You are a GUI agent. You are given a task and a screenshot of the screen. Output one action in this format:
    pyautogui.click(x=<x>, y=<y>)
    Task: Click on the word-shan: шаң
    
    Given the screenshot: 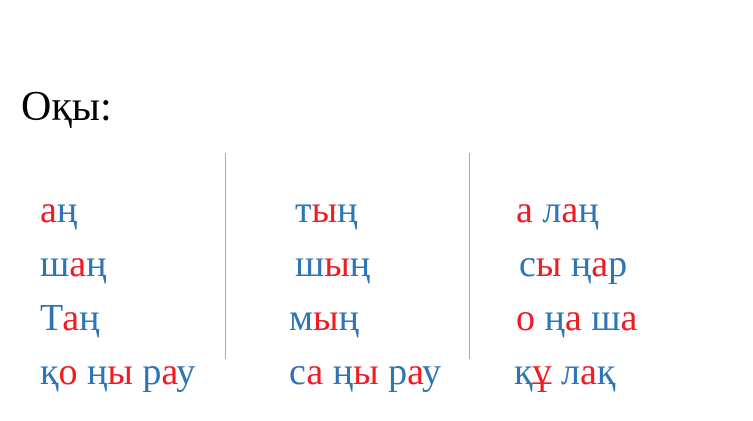 What is the action you would take?
    pyautogui.click(x=63, y=245)
    